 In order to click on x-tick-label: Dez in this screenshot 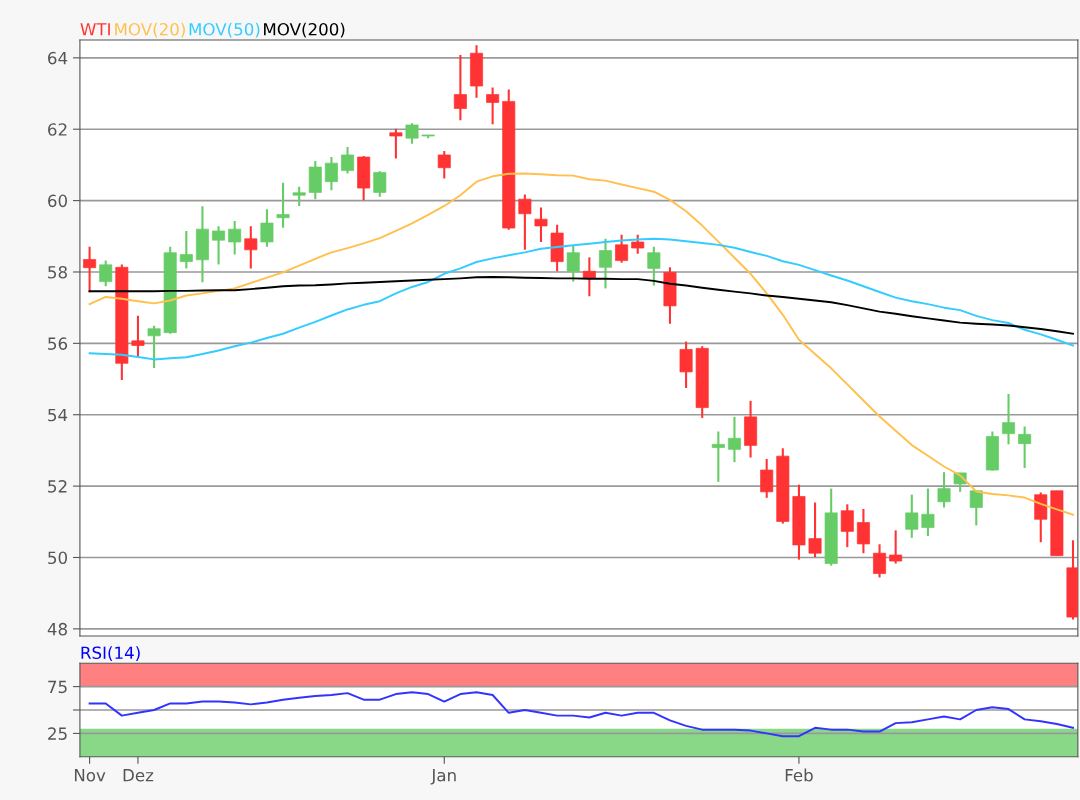, I will do `click(138, 775)`.